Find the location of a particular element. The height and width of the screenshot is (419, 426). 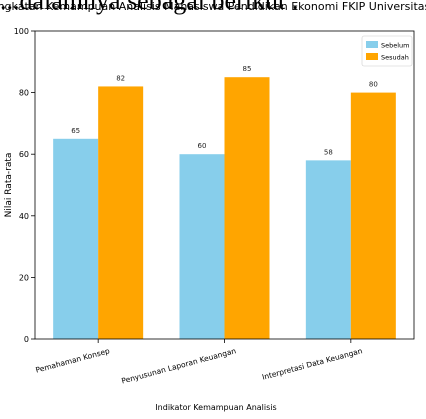

legend-swatch-sebelum is located at coordinates (372, 44).